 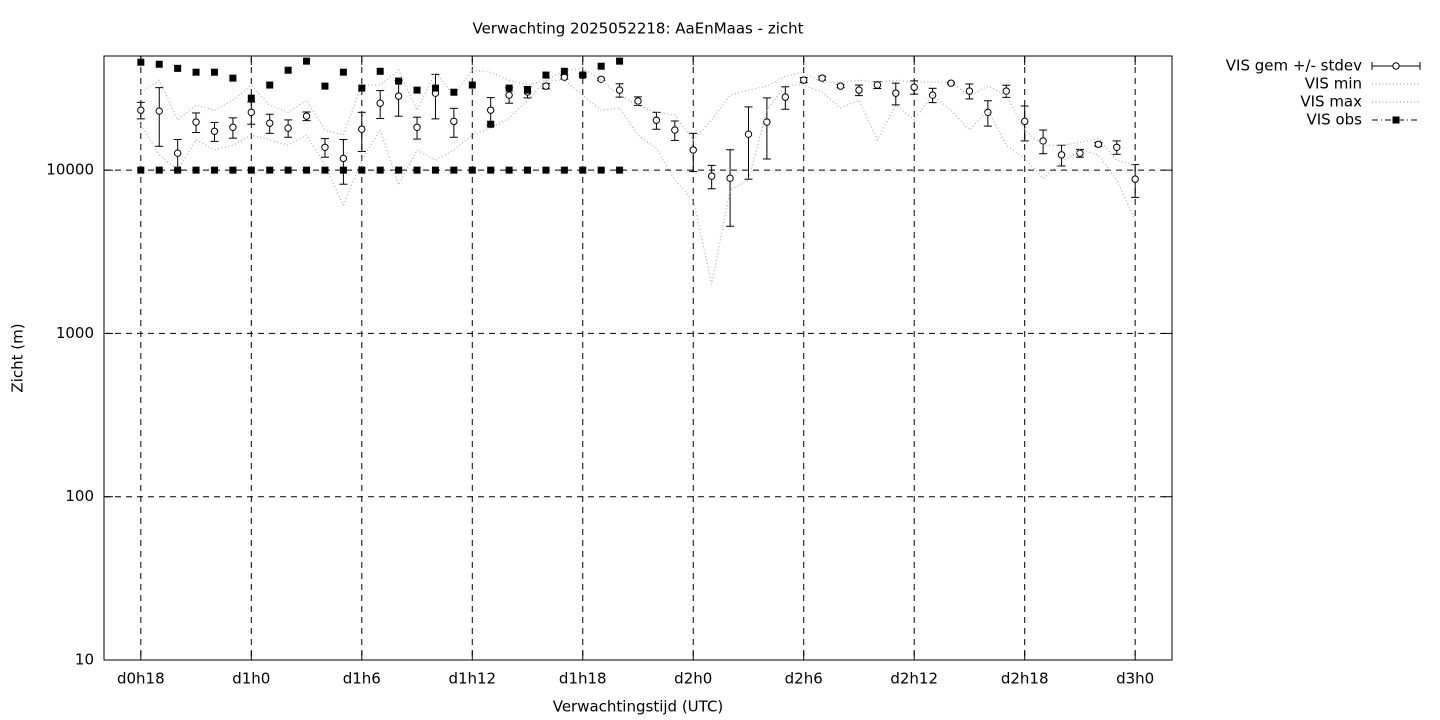 I want to click on x-tick-label: d0h18, so click(x=141, y=679).